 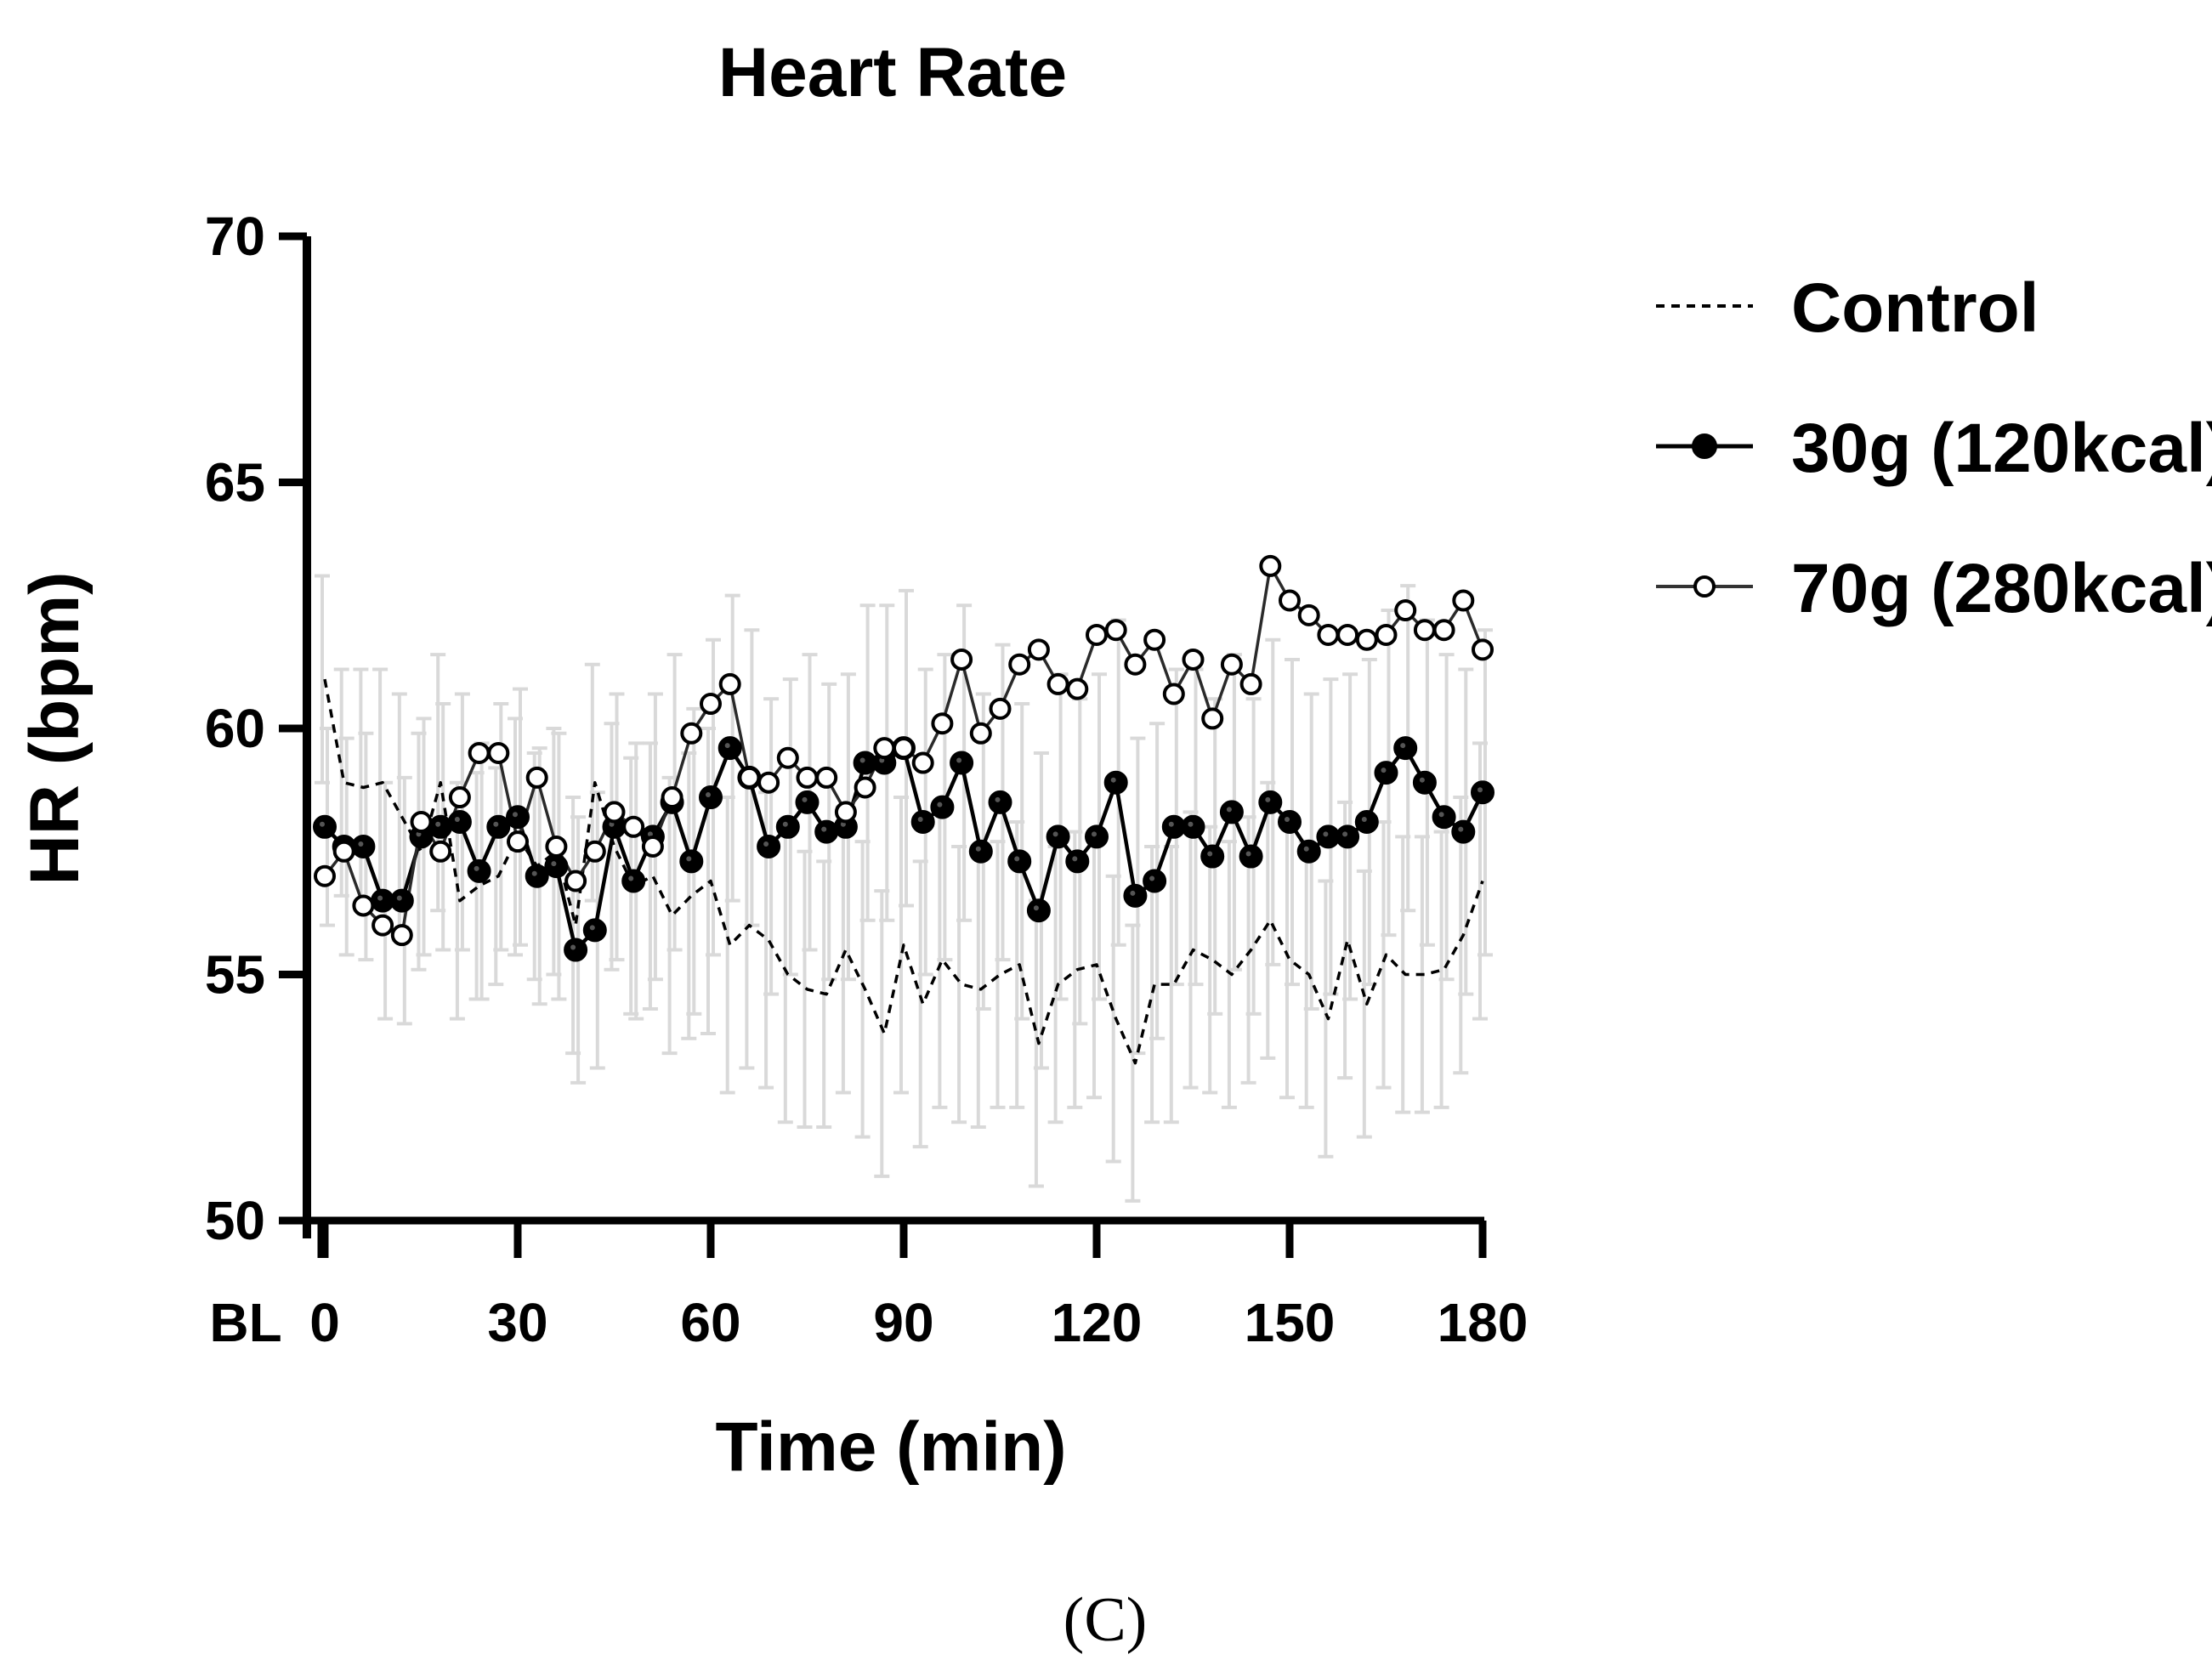 I want to click on legend-label-control: Control, so click(x=1915, y=308).